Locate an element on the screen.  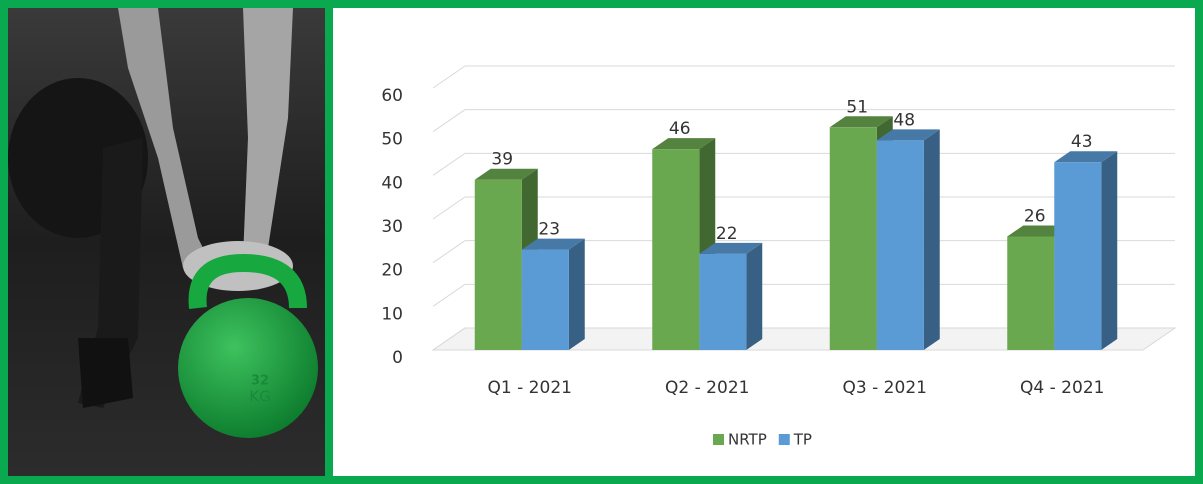
kettlebell is located at coordinates (248, 368).